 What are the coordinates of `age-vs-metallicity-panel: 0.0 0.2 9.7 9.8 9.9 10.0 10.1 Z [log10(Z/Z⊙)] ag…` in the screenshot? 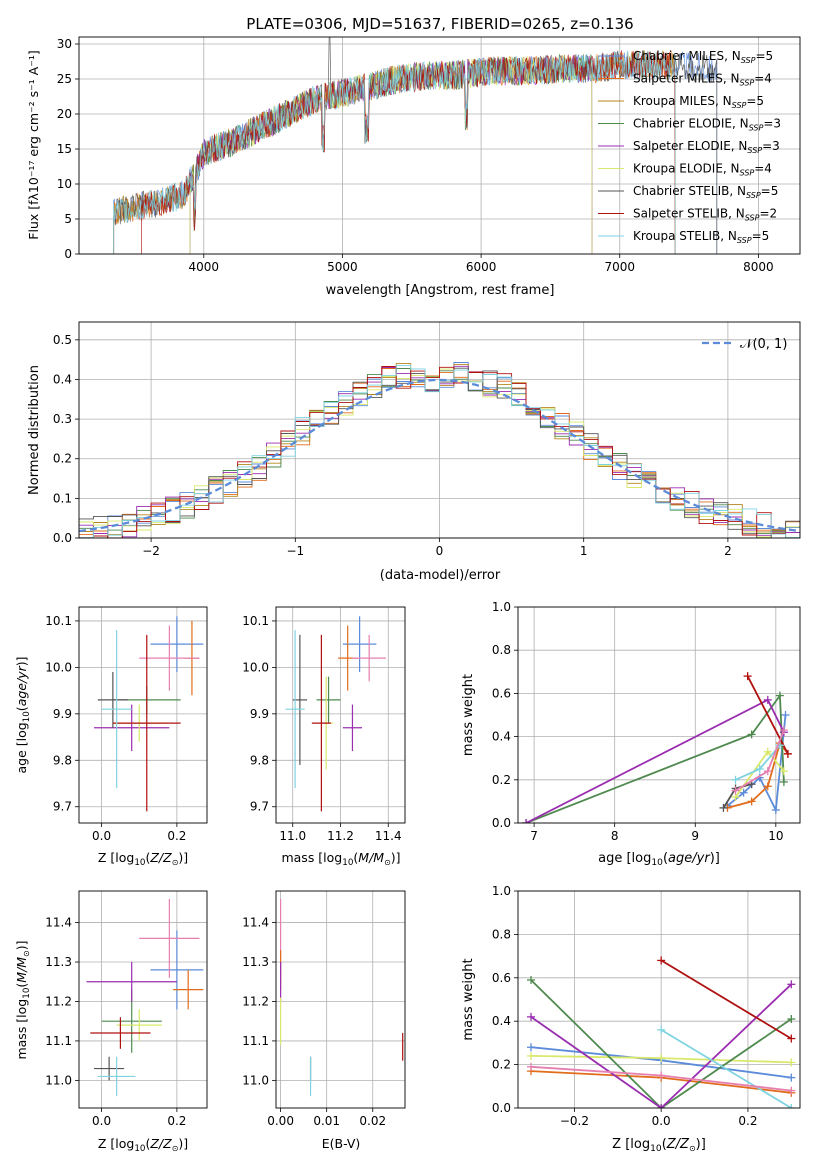 It's located at (111, 737).